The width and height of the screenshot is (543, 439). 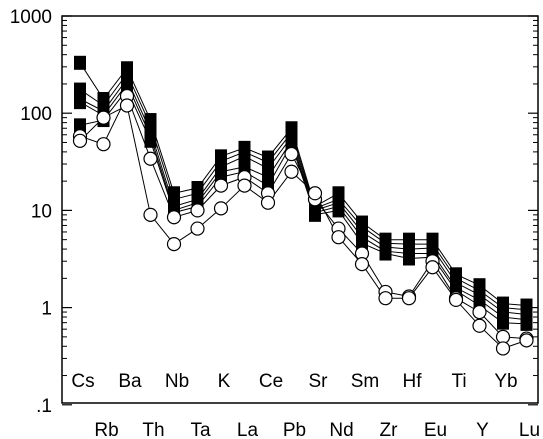 I want to click on y-tick-label: 100, so click(x=36, y=114).